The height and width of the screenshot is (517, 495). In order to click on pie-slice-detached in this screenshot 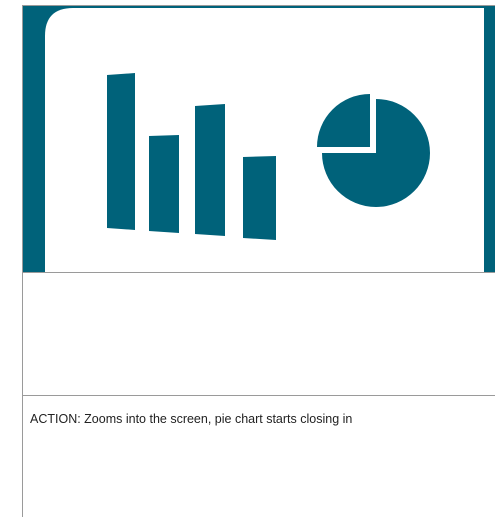, I will do `click(343, 120)`.